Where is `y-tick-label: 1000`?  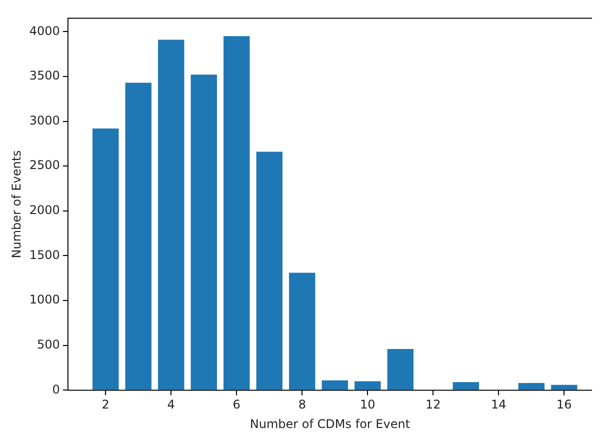 y-tick-label: 1000 is located at coordinates (44, 299).